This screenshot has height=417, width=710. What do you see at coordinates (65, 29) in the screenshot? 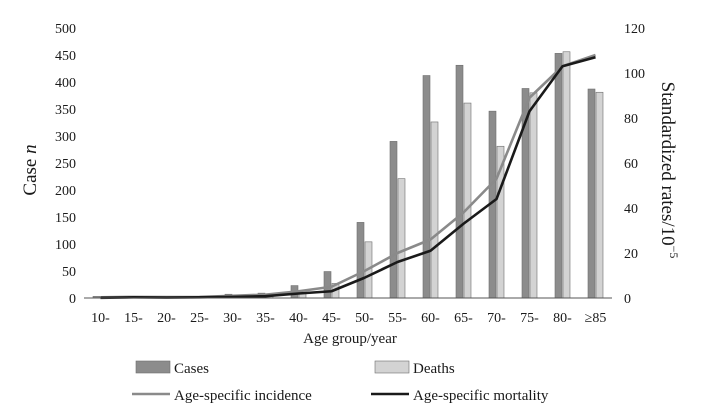
I see `y-left-tick-label: 500` at bounding box center [65, 29].